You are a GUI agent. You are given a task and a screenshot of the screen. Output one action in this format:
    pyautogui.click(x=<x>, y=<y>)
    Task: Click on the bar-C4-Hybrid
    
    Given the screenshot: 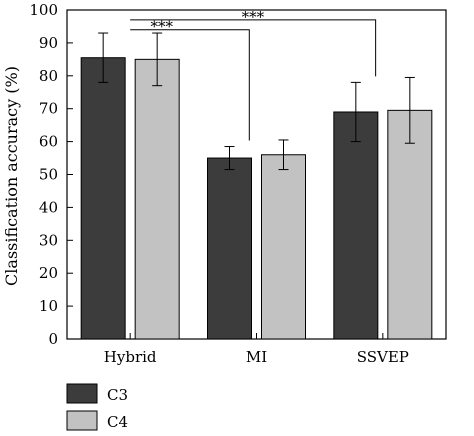 What is the action you would take?
    pyautogui.click(x=157, y=199)
    